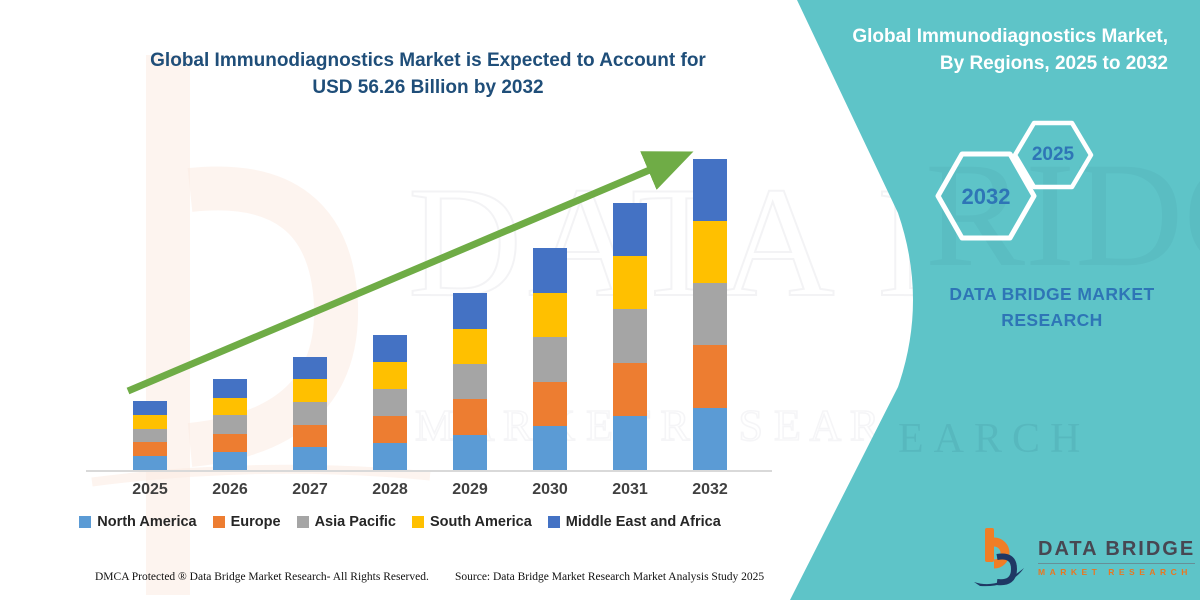 The width and height of the screenshot is (1200, 600). I want to click on legend-item: North America, so click(138, 522).